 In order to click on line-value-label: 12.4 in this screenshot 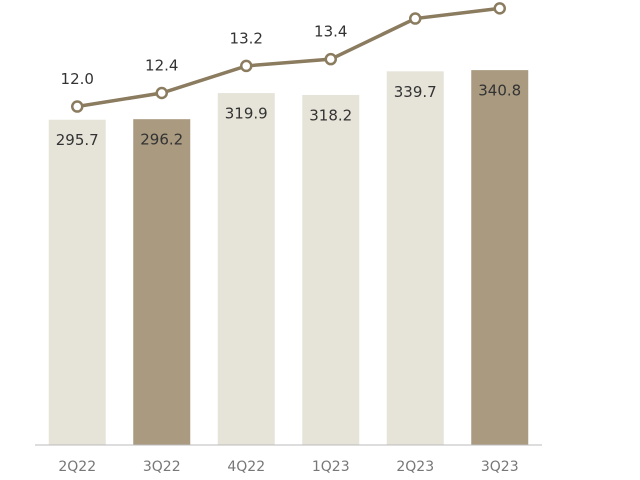, I will do `click(161, 66)`.